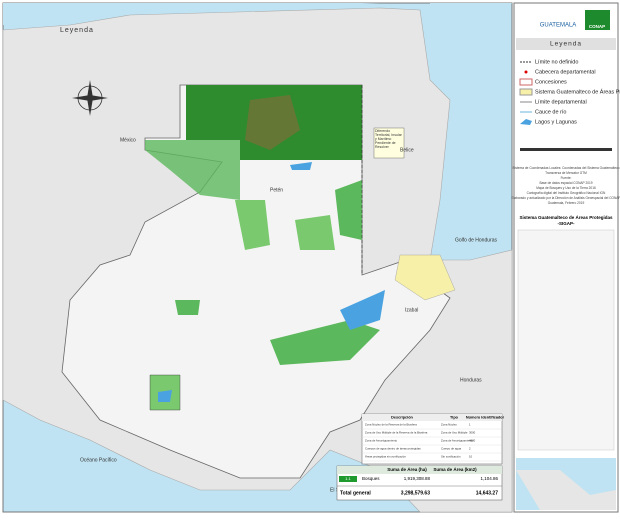 The width and height of the screenshot is (620, 521). I want to click on legend-label: Cauce de río, so click(551, 112).